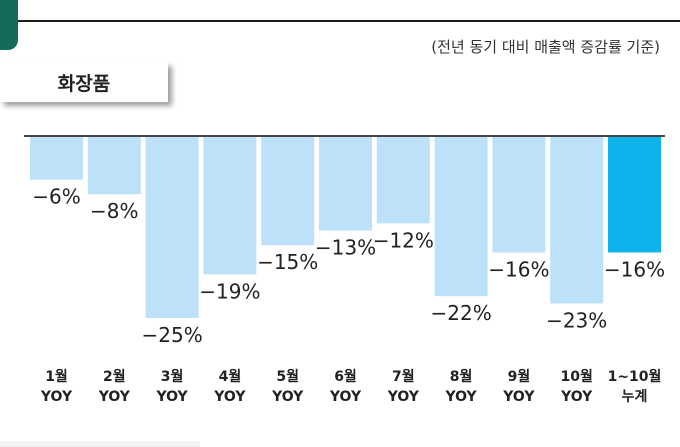 The image size is (680, 447). What do you see at coordinates (403, 240) in the screenshot?
I see `data-label-7: −12%` at bounding box center [403, 240].